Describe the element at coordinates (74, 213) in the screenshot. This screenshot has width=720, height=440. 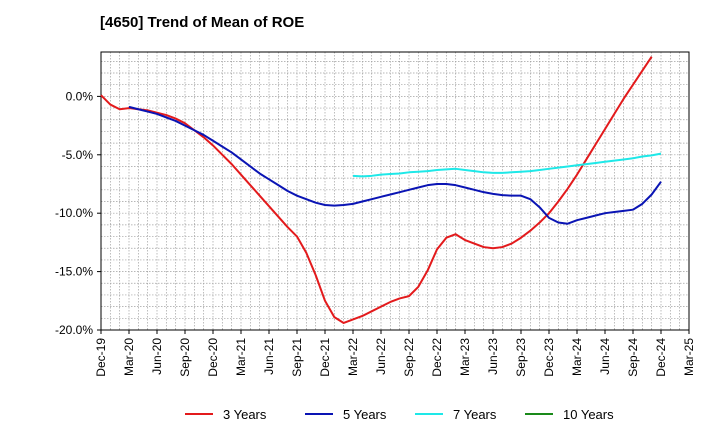
I see `y-tick-label: -10.0%` at that location.